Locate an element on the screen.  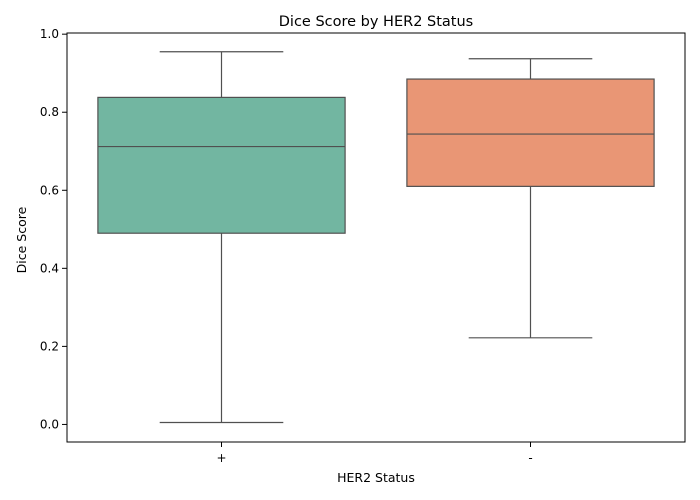
x-axis-label: HER2 Status is located at coordinates (376, 477).